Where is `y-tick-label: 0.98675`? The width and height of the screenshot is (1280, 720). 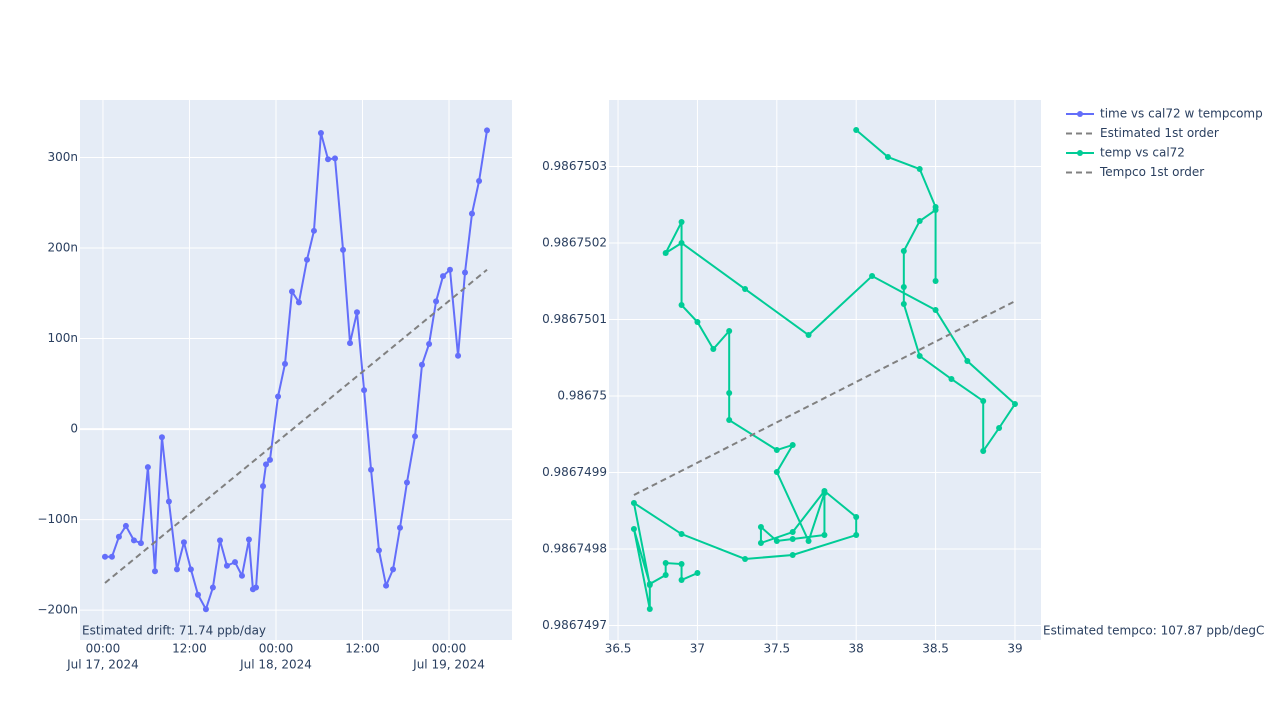
y-tick-label: 0.98675 is located at coordinates (582, 396).